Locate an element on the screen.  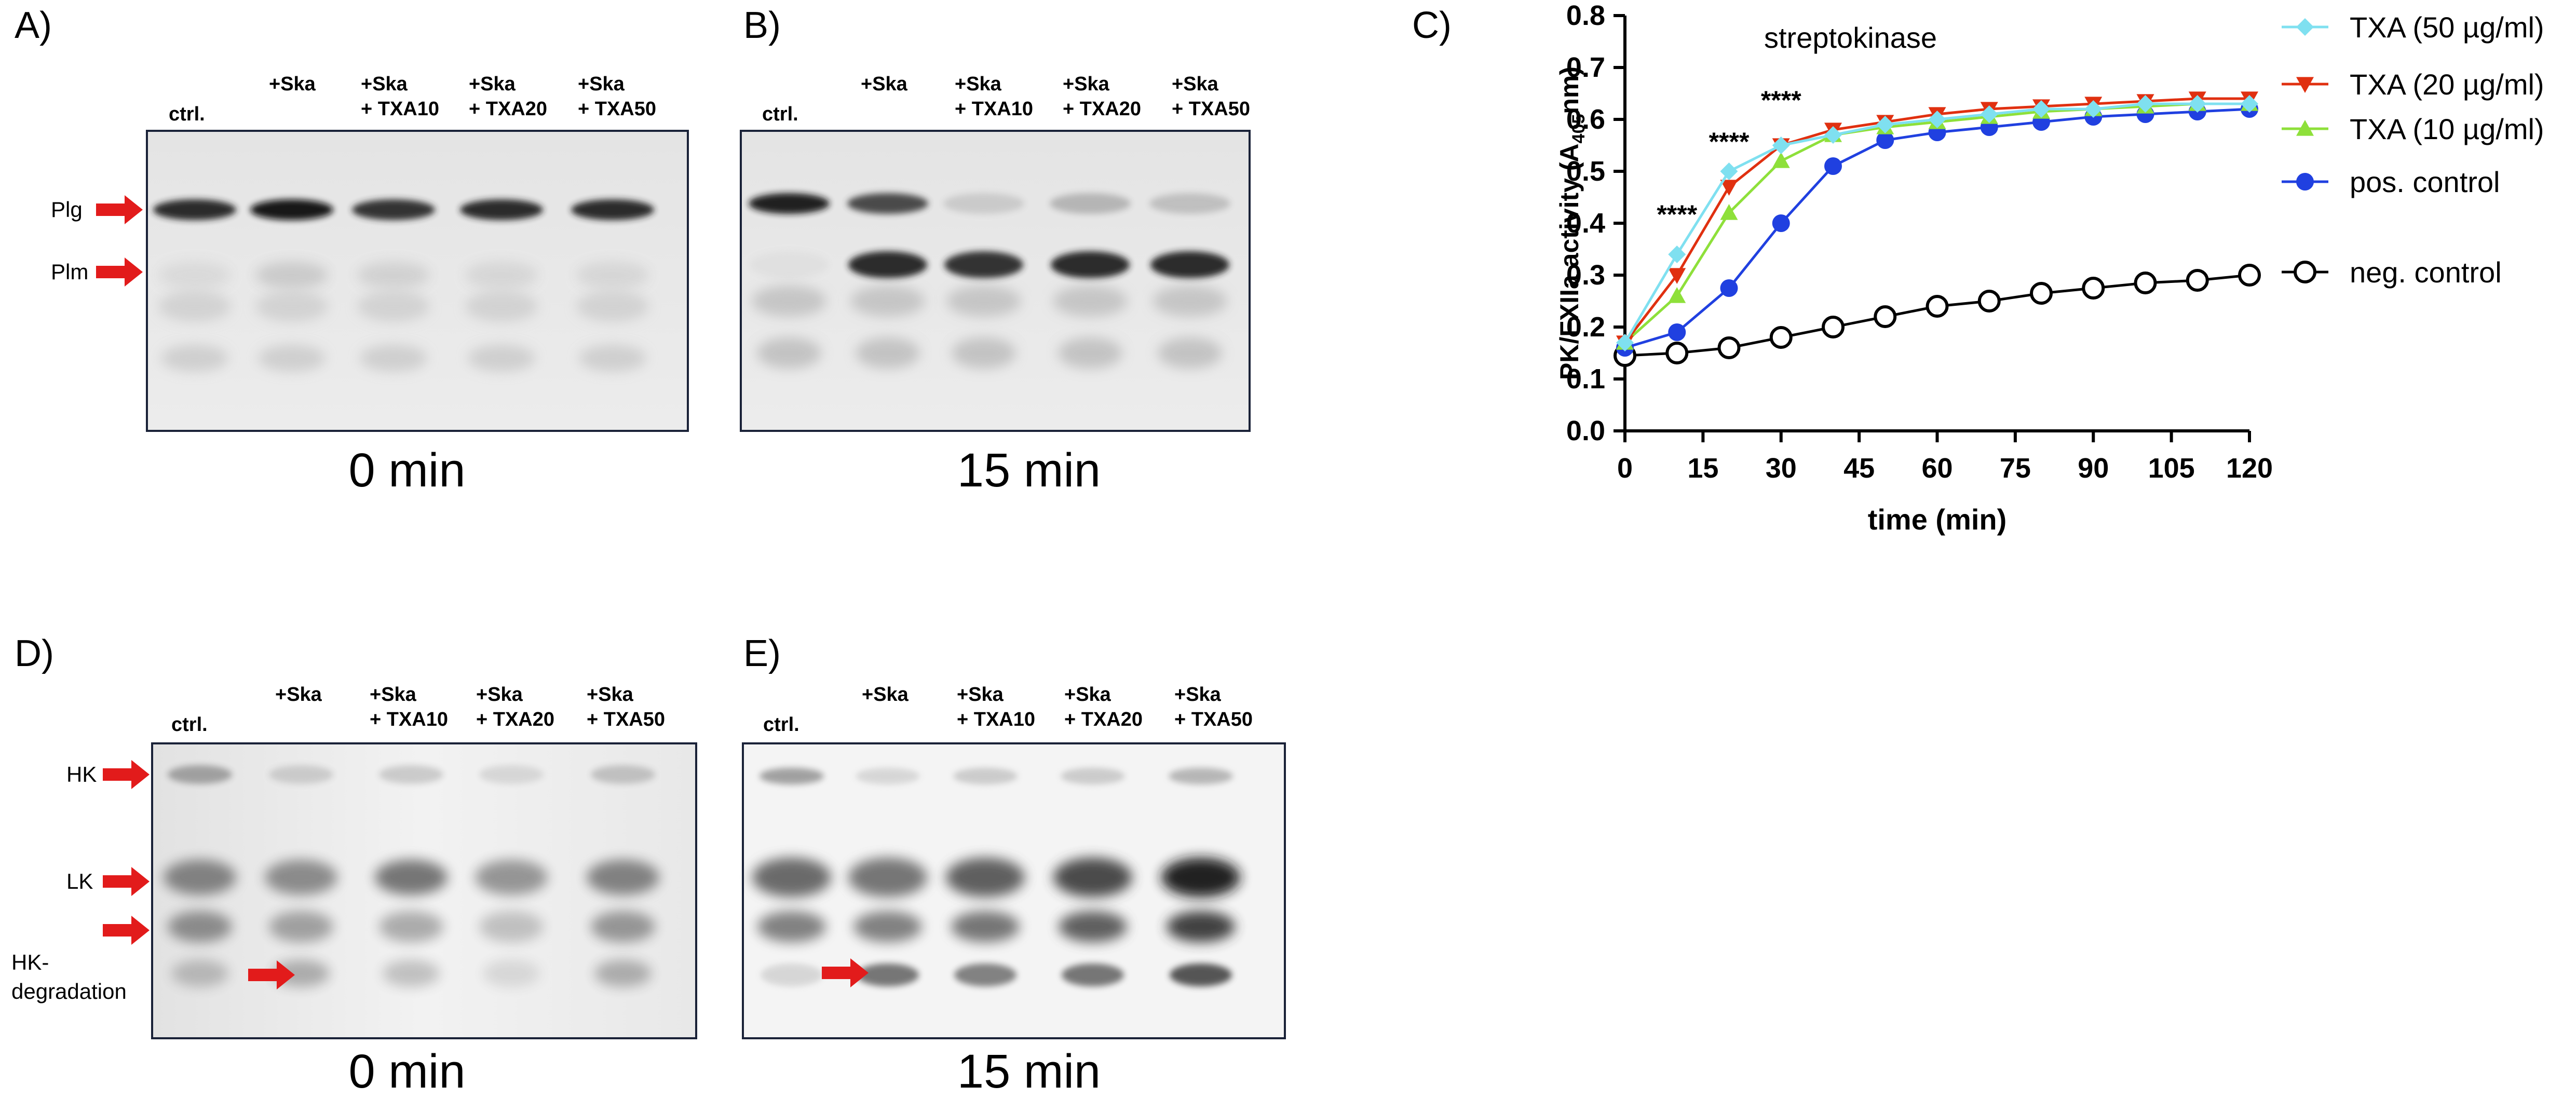
chart-title: streptokinase is located at coordinates (1850, 37).